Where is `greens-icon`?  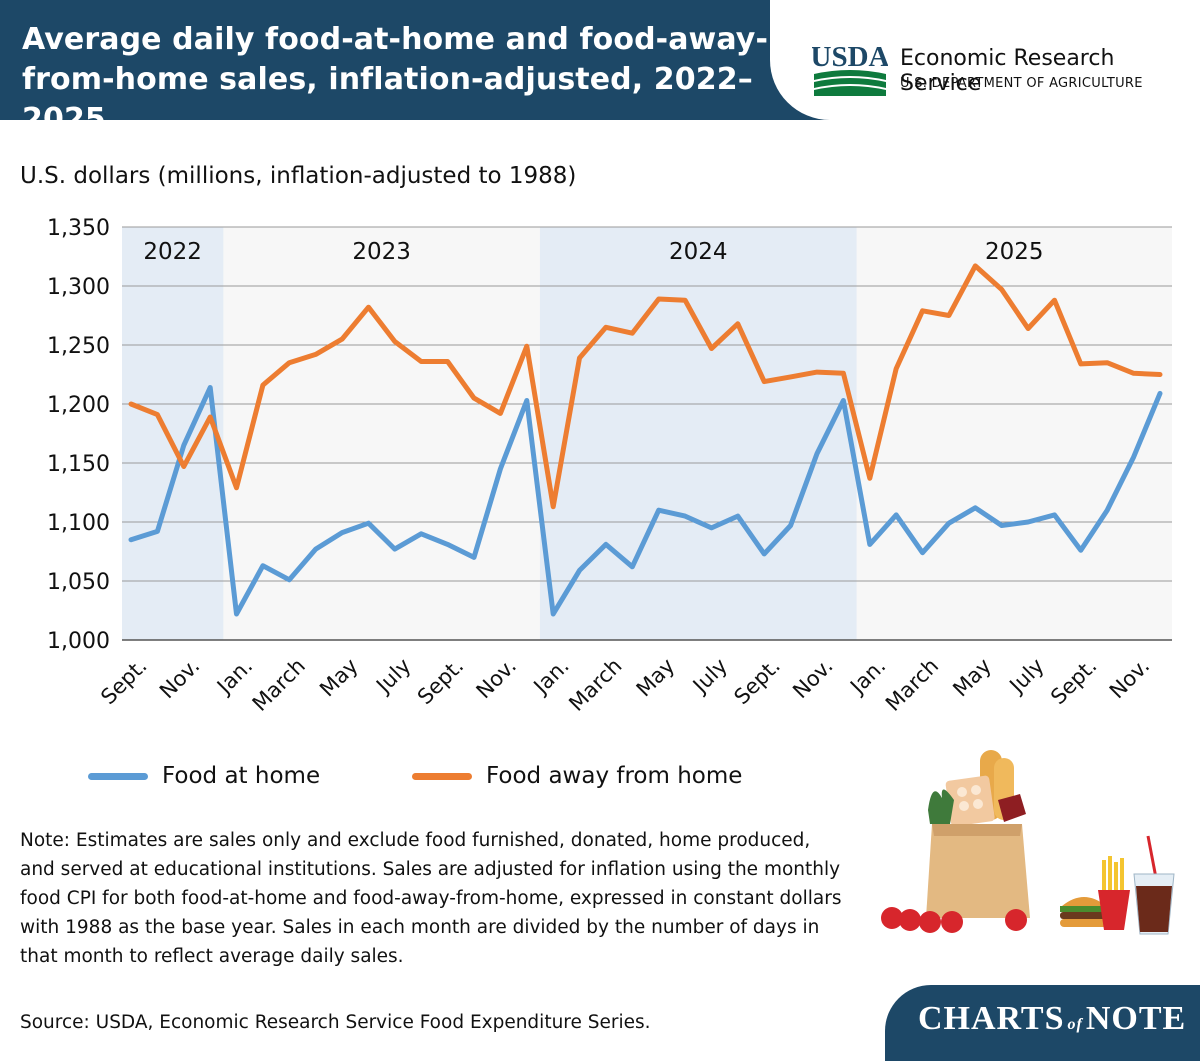
greens-icon is located at coordinates (941, 806).